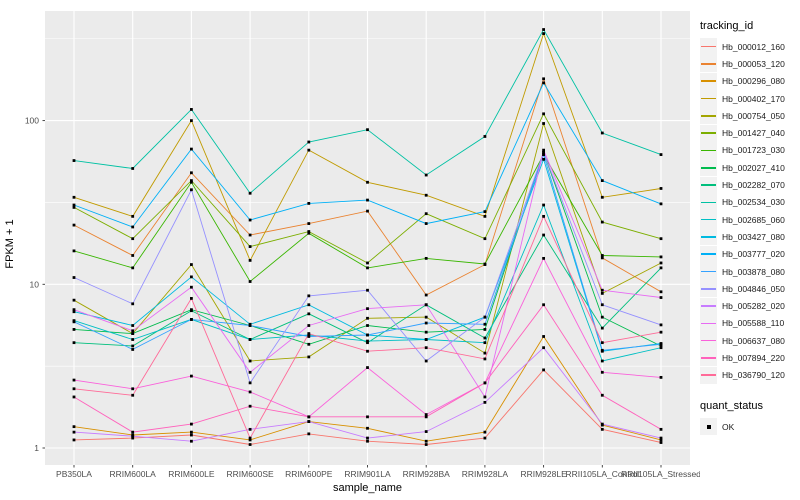 Image resolution: width=800 pixels, height=500 pixels. I want to click on svg-text: PB350LA, so click(74, 474).